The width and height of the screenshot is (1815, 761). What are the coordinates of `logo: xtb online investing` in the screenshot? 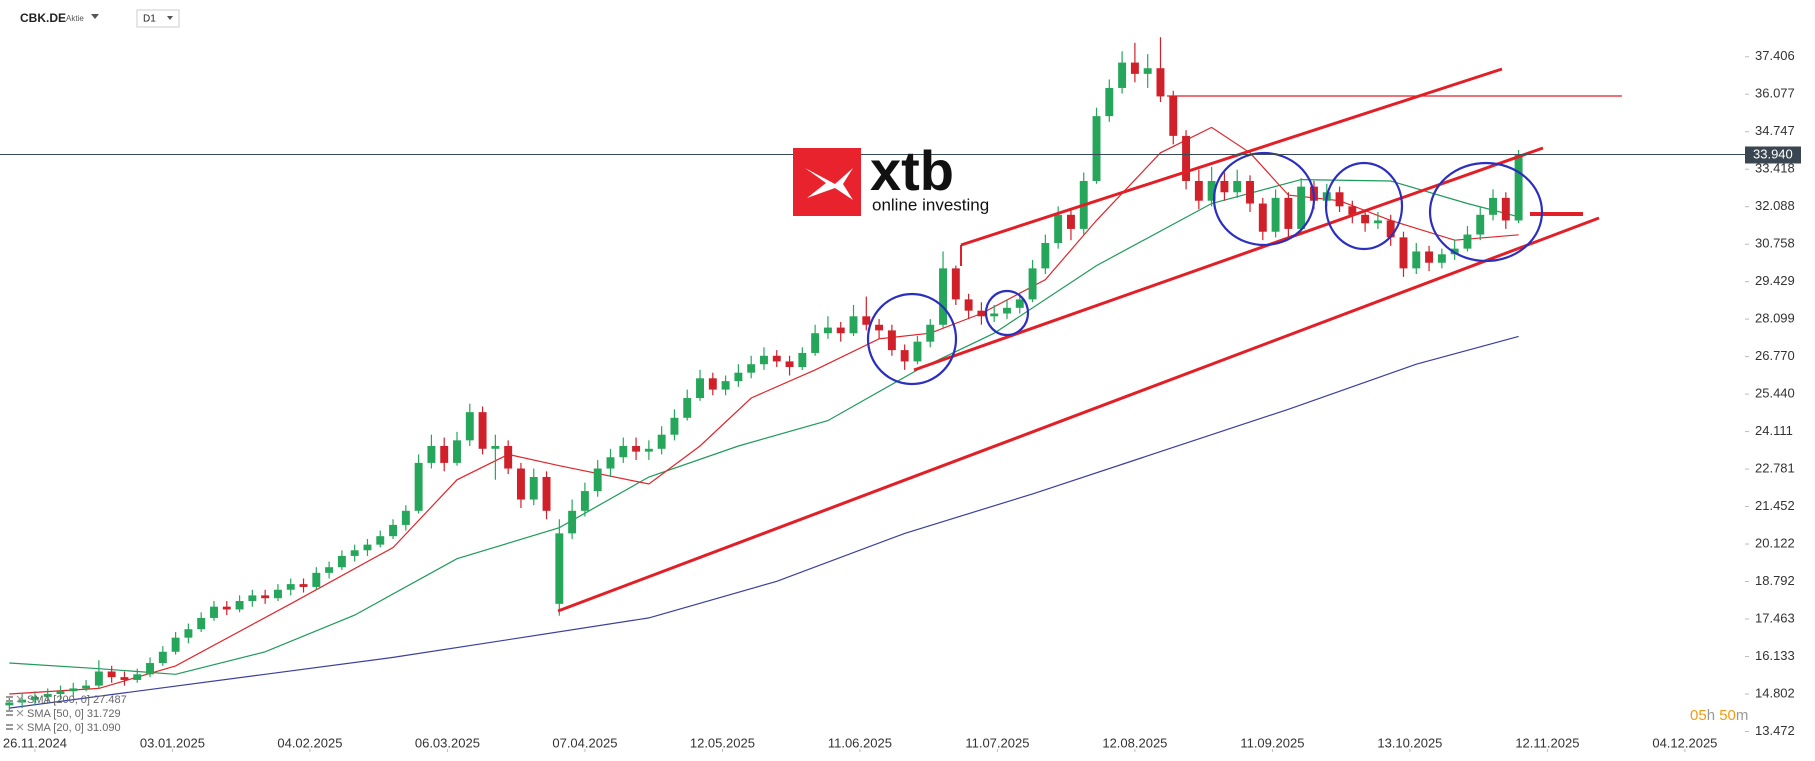 It's located at (891, 177).